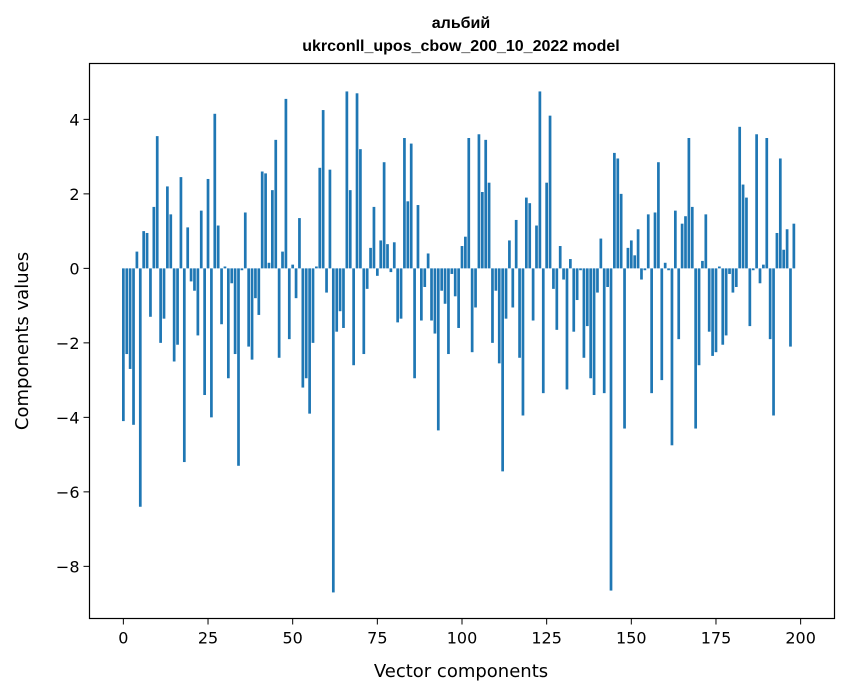  I want to click on y-tick-label: −6, so click(68, 492).